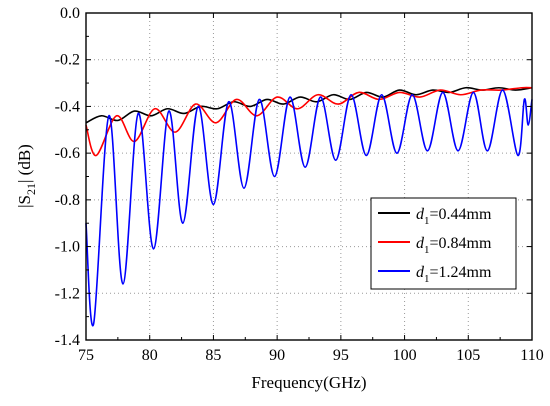  I want to click on x-tick-label: 95, so click(341, 355).